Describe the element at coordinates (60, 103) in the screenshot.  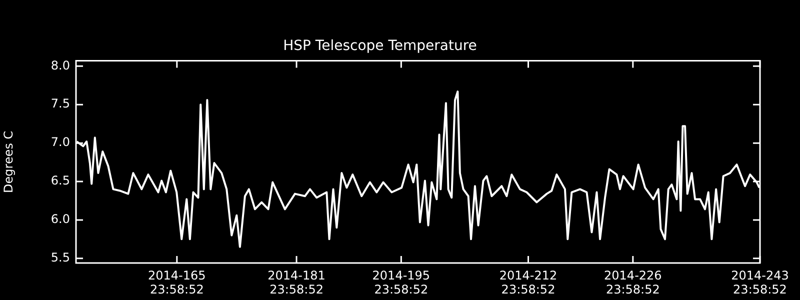
I see `y-tick-label: 7.5` at that location.